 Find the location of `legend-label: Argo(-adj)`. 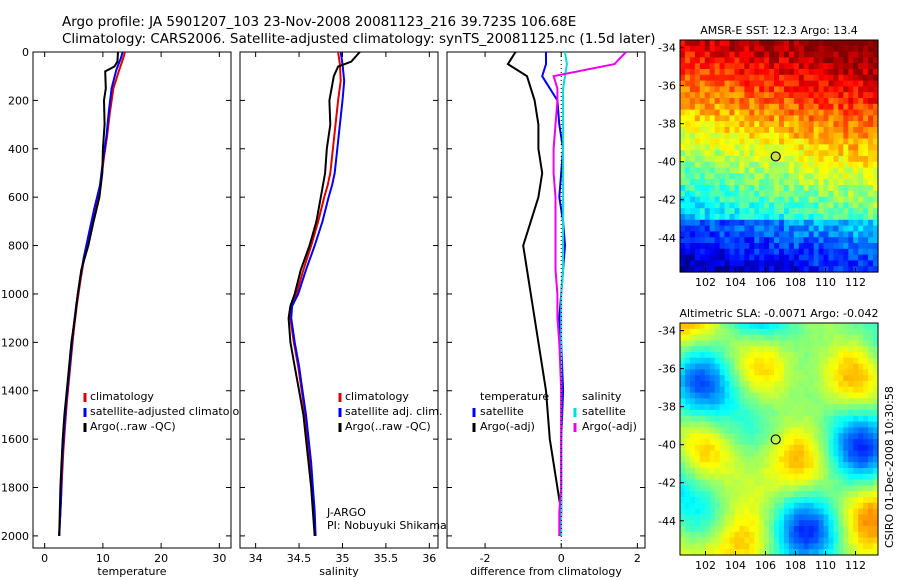

legend-label: Argo(-adj) is located at coordinates (609, 426).